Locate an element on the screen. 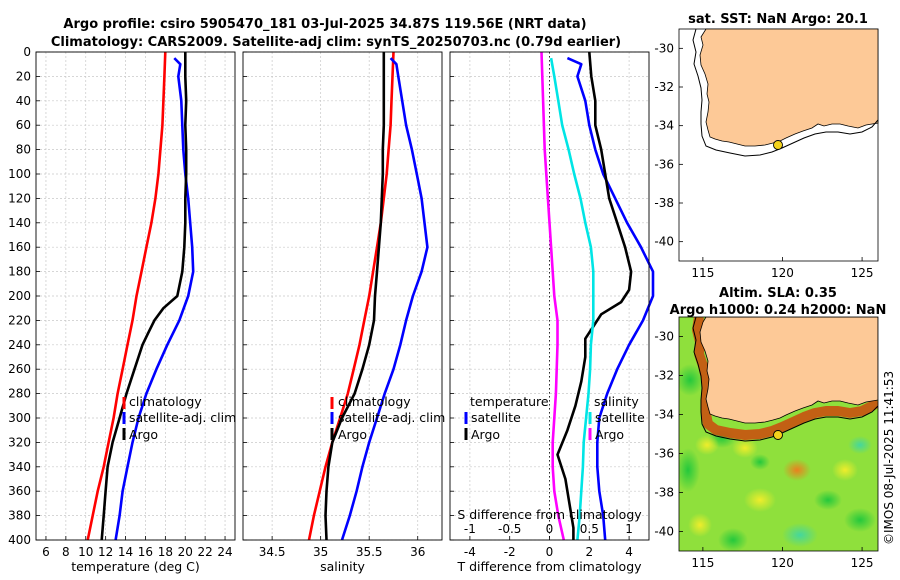  series-line-temperature-satellite is located at coordinates (610, 298).